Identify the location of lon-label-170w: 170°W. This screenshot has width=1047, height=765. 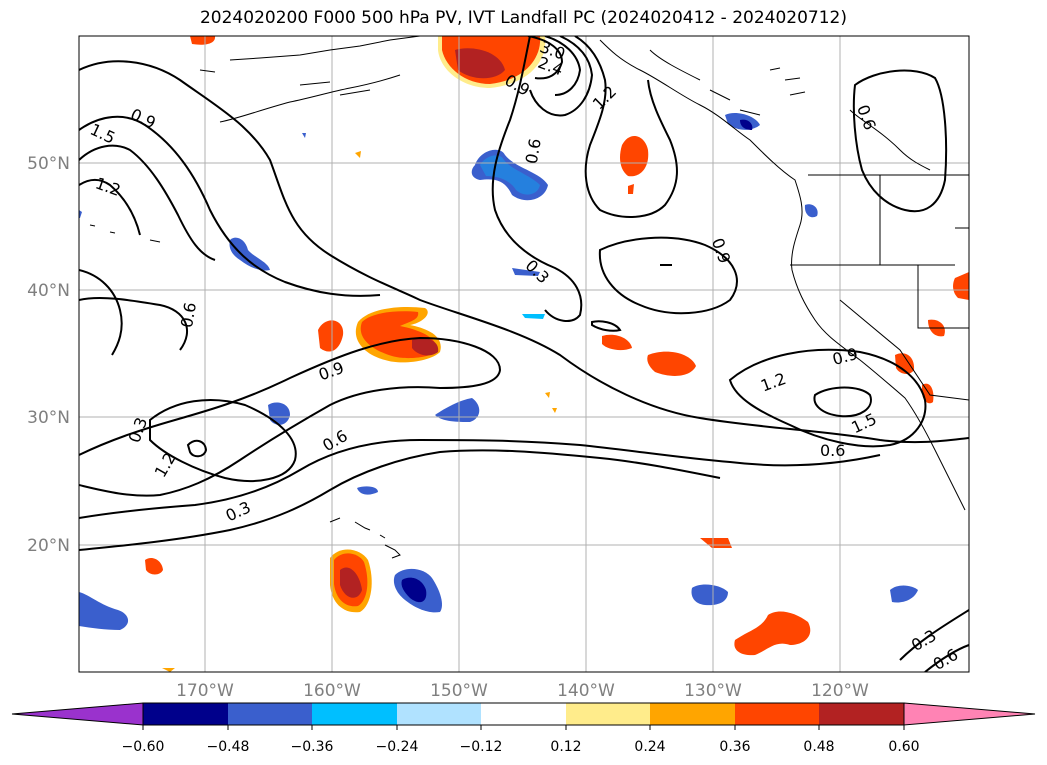
(205, 691).